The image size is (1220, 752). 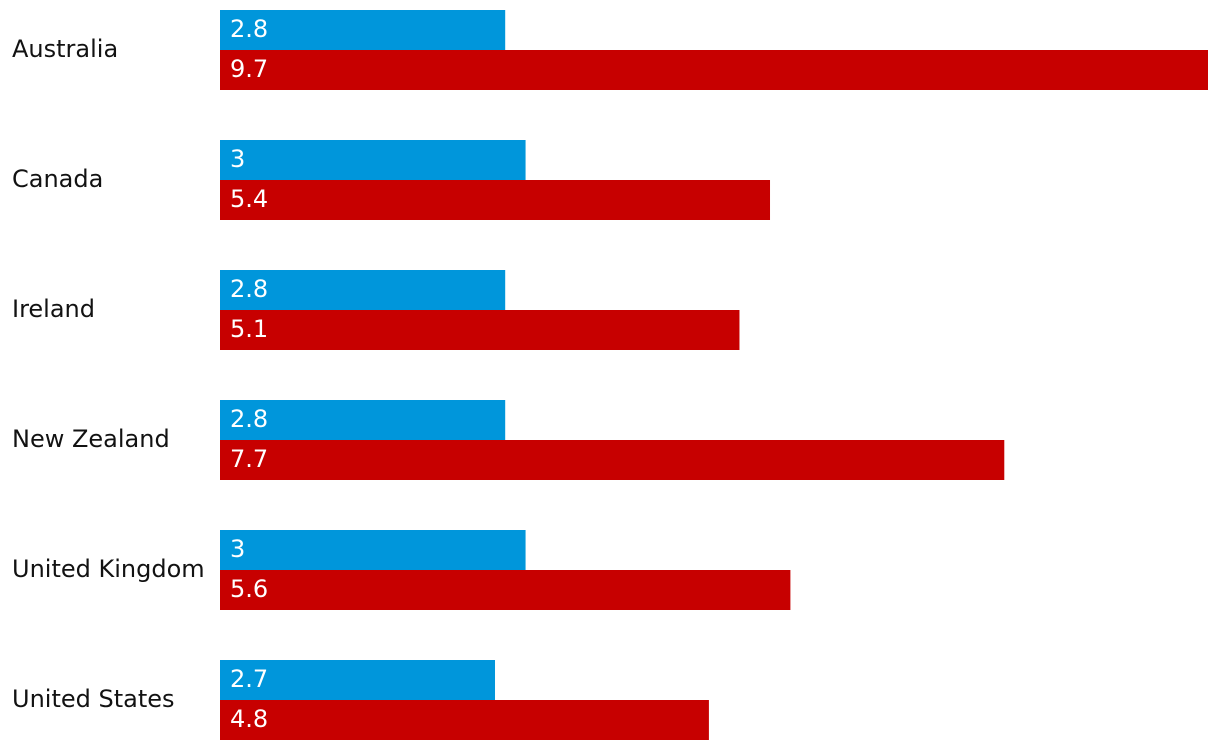 What do you see at coordinates (108, 569) in the screenshot?
I see `category-label: United Kingdom` at bounding box center [108, 569].